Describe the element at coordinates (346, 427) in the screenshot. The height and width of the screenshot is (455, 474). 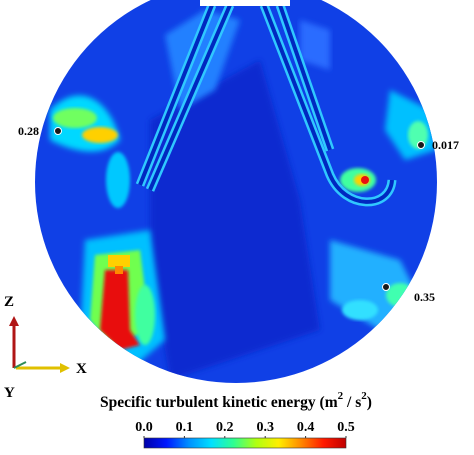
I see `colorbar-tick-label: 0.5` at that location.